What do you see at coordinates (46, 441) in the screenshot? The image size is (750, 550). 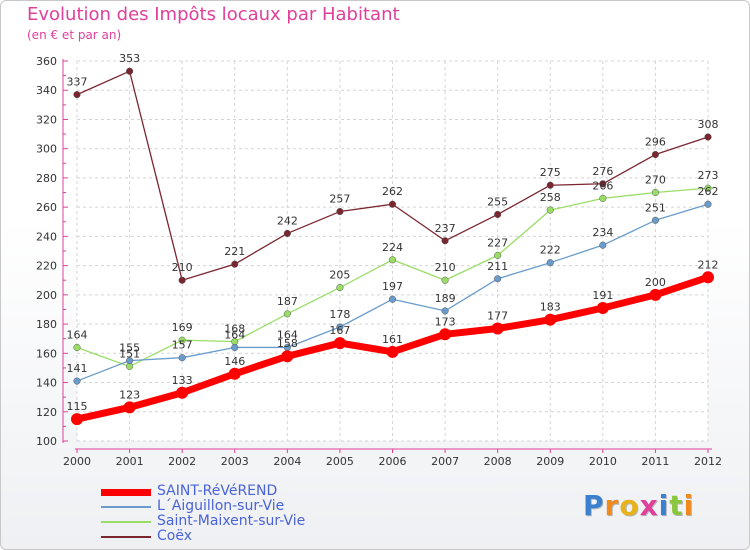 I see `y-tick-label: 100` at bounding box center [46, 441].